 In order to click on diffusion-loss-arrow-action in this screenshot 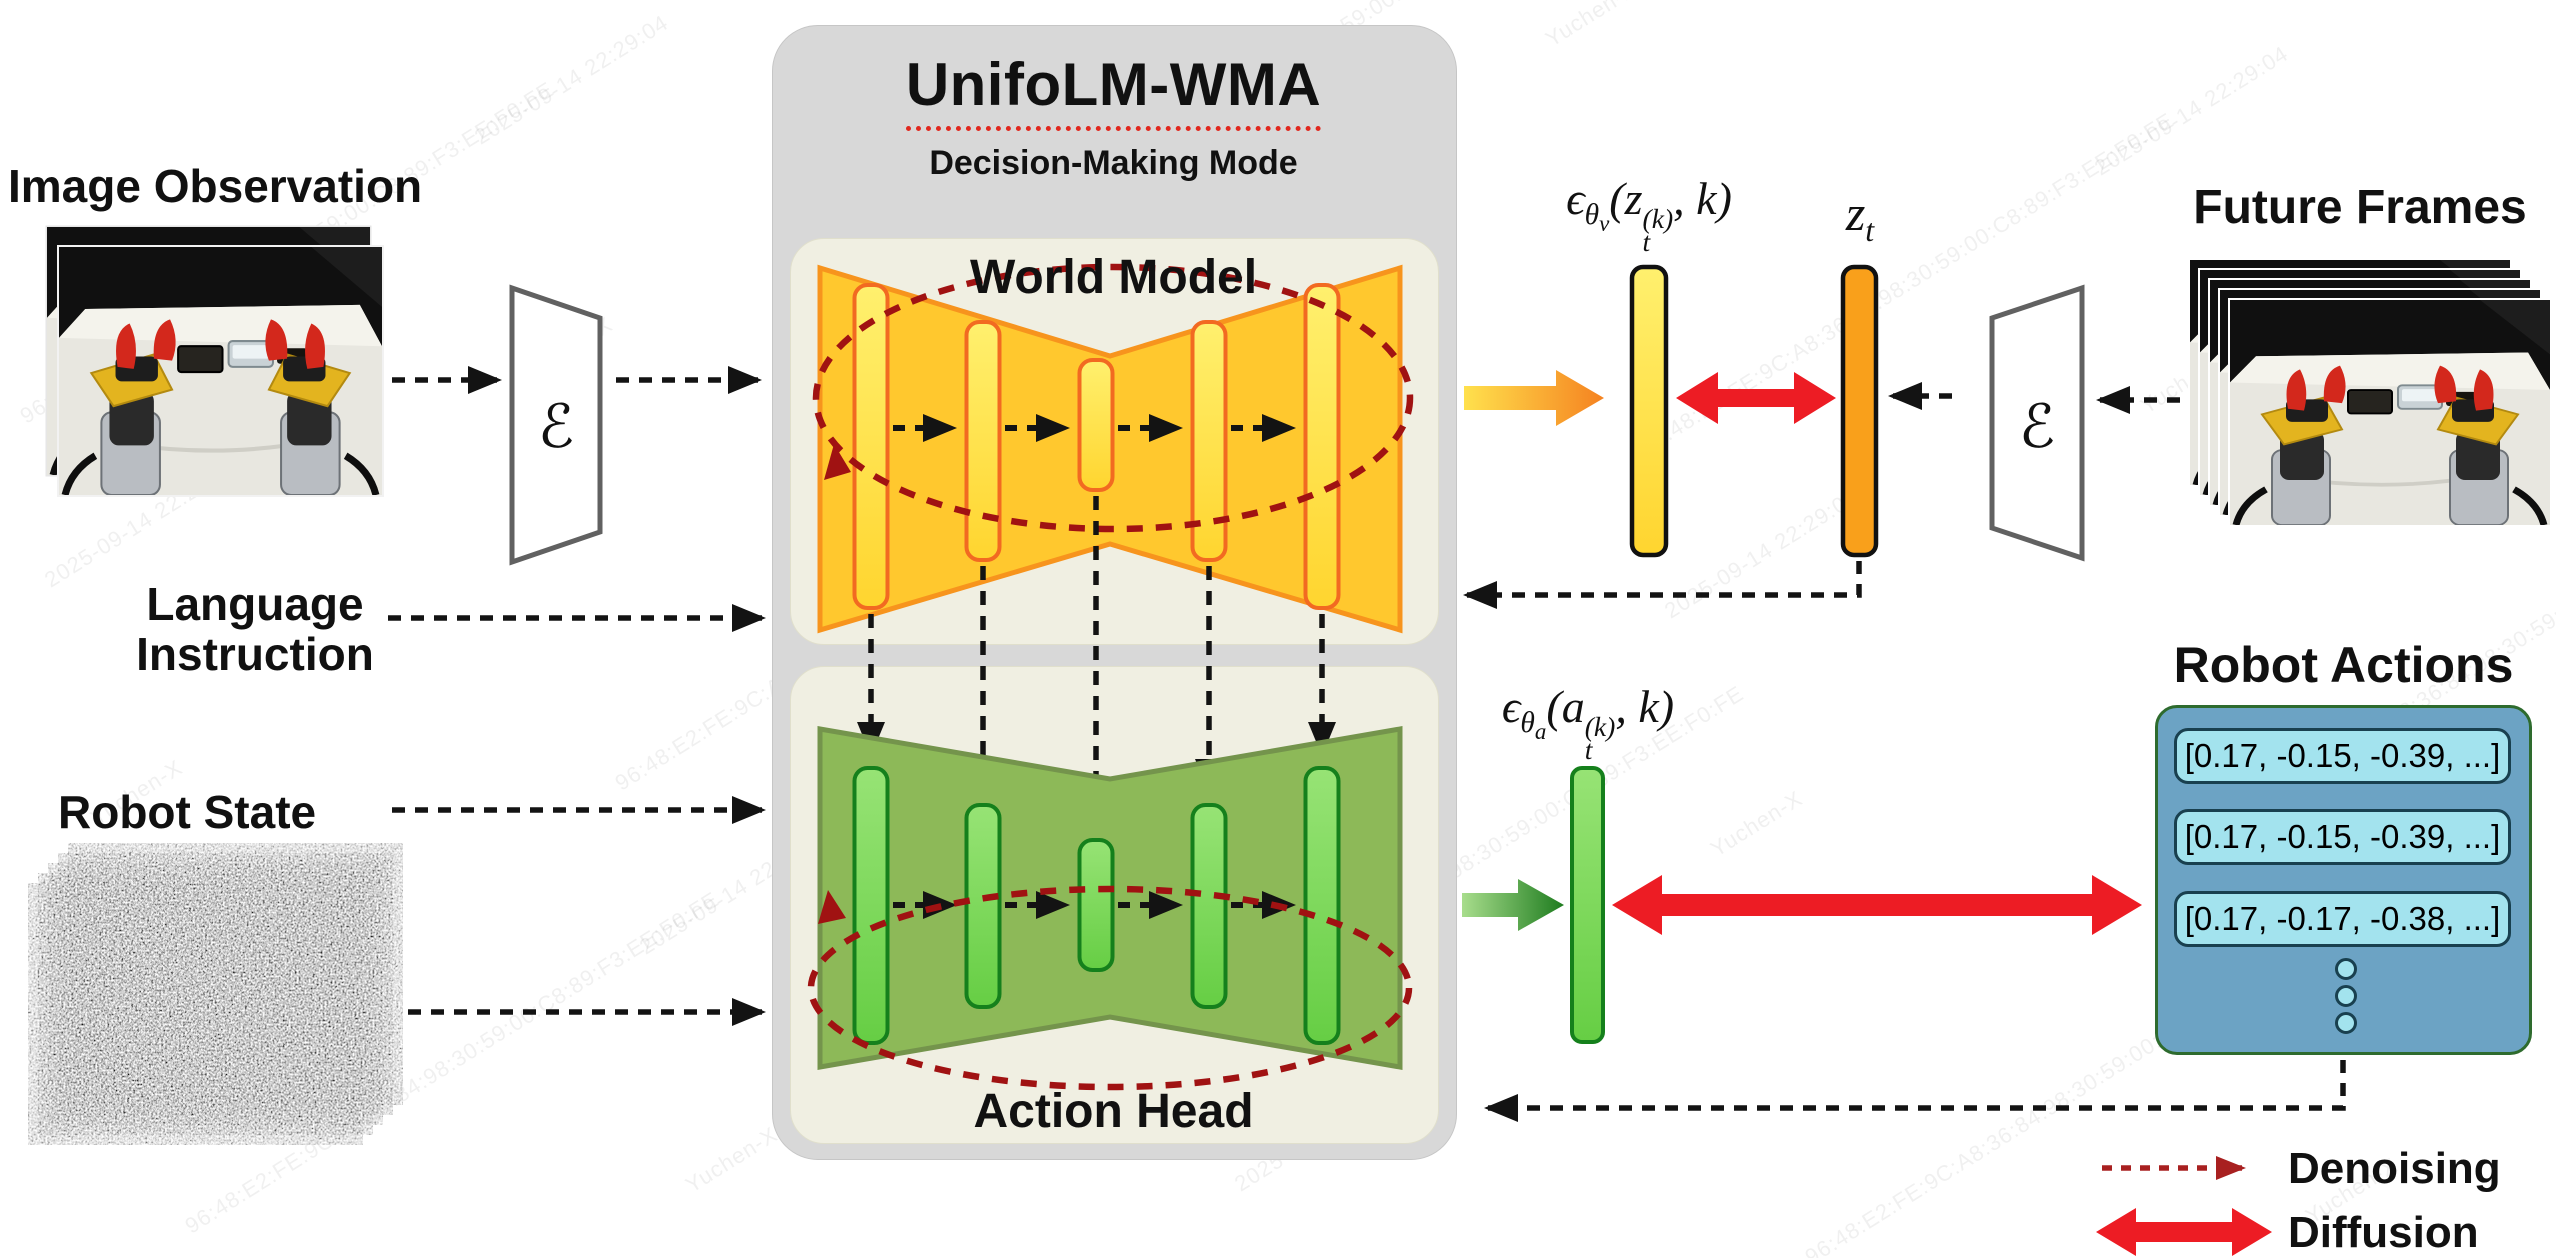, I will do `click(1877, 905)`.